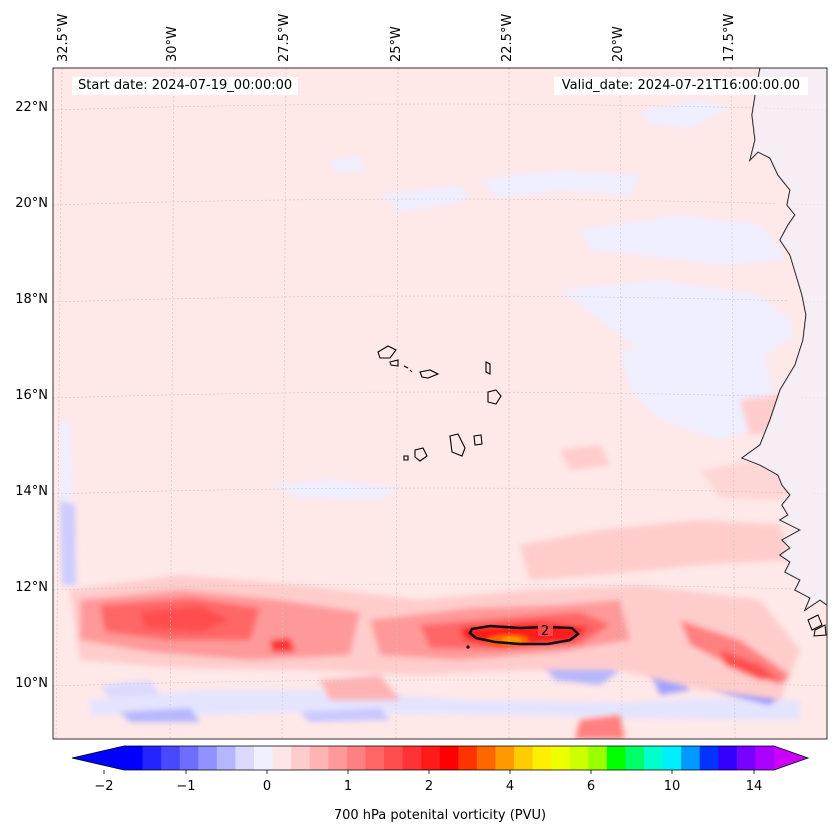  Describe the element at coordinates (672, 786) in the screenshot. I see `cbar-tick-label: 10` at that location.